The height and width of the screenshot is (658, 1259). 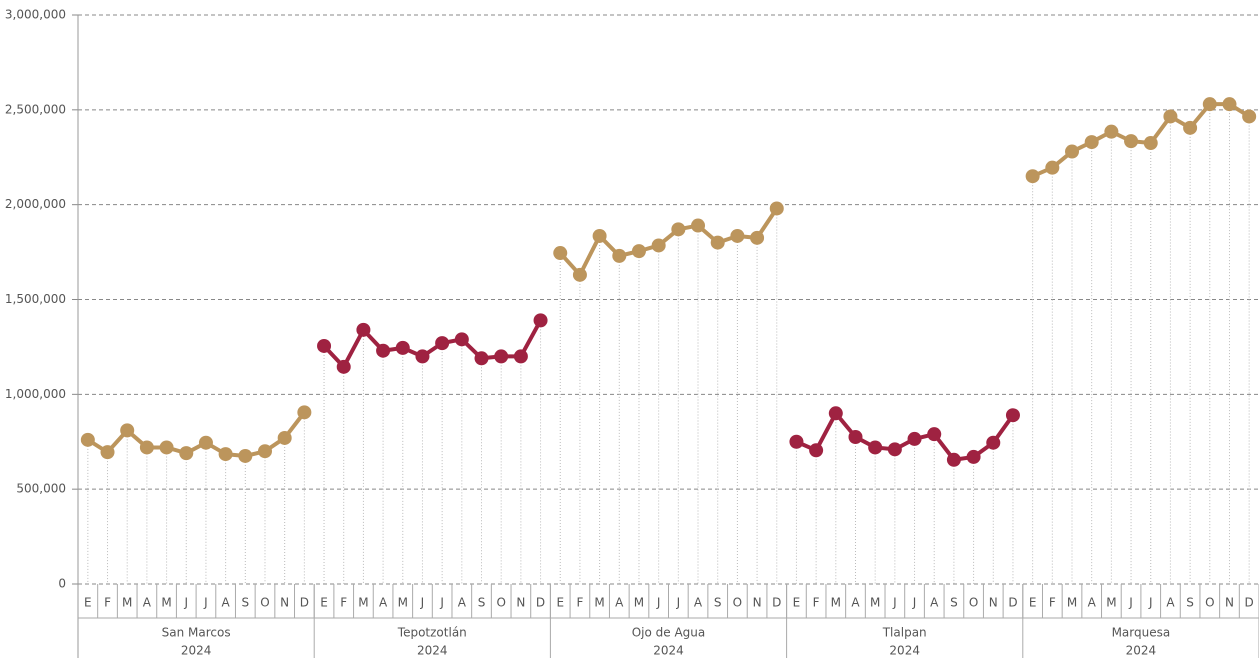 I want to click on group-label: San Marcos, so click(x=196, y=633).